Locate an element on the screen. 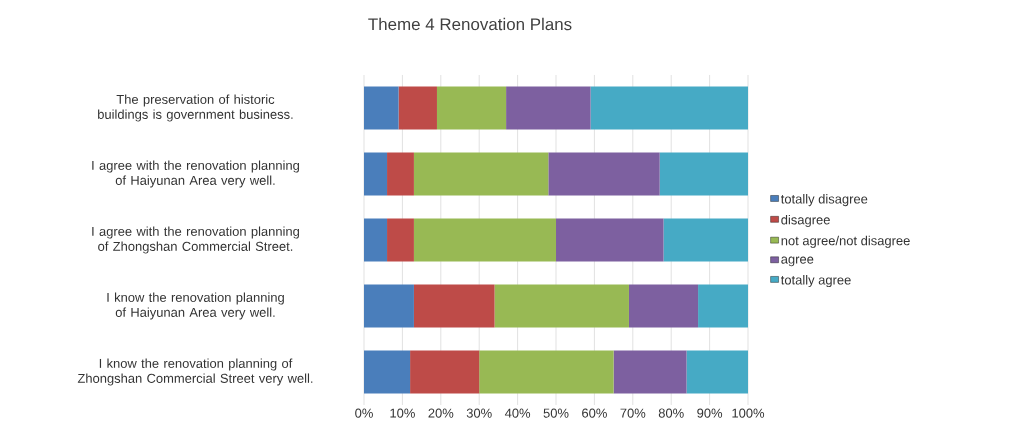 The width and height of the screenshot is (1021, 434). chart-title: Theme 4 Renovation Plans is located at coordinates (470, 24).